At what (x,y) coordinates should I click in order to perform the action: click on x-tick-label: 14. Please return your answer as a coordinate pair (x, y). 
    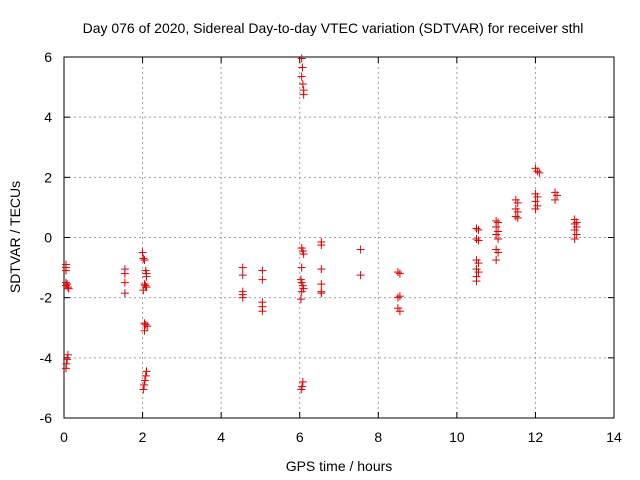
    Looking at the image, I should click on (614, 437).